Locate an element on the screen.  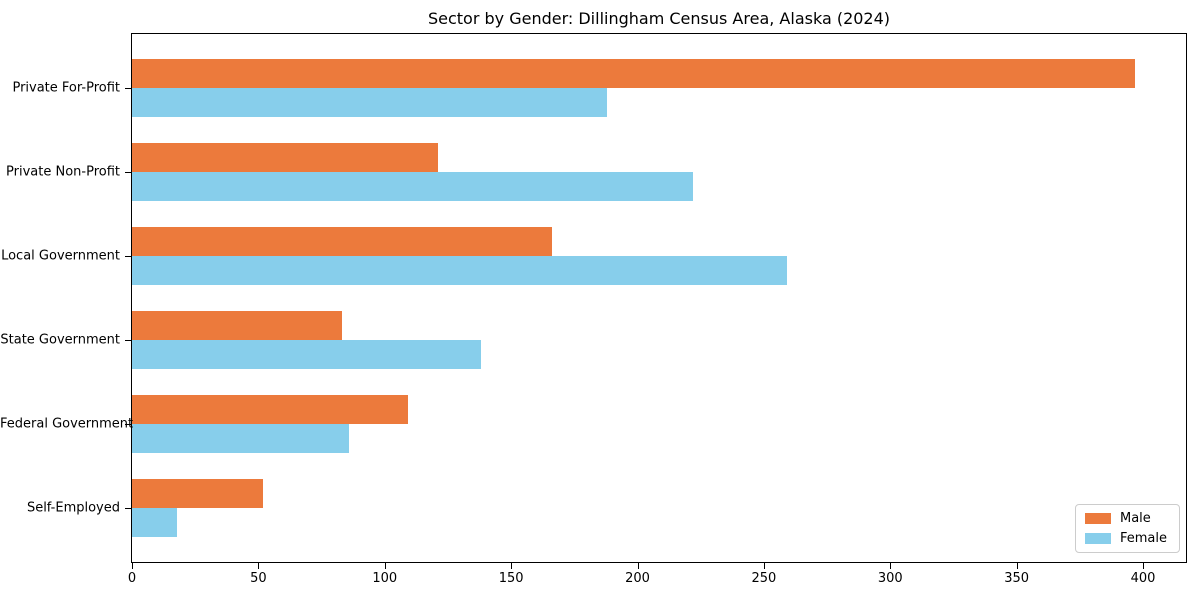
bar-female-self-employed is located at coordinates (155, 522).